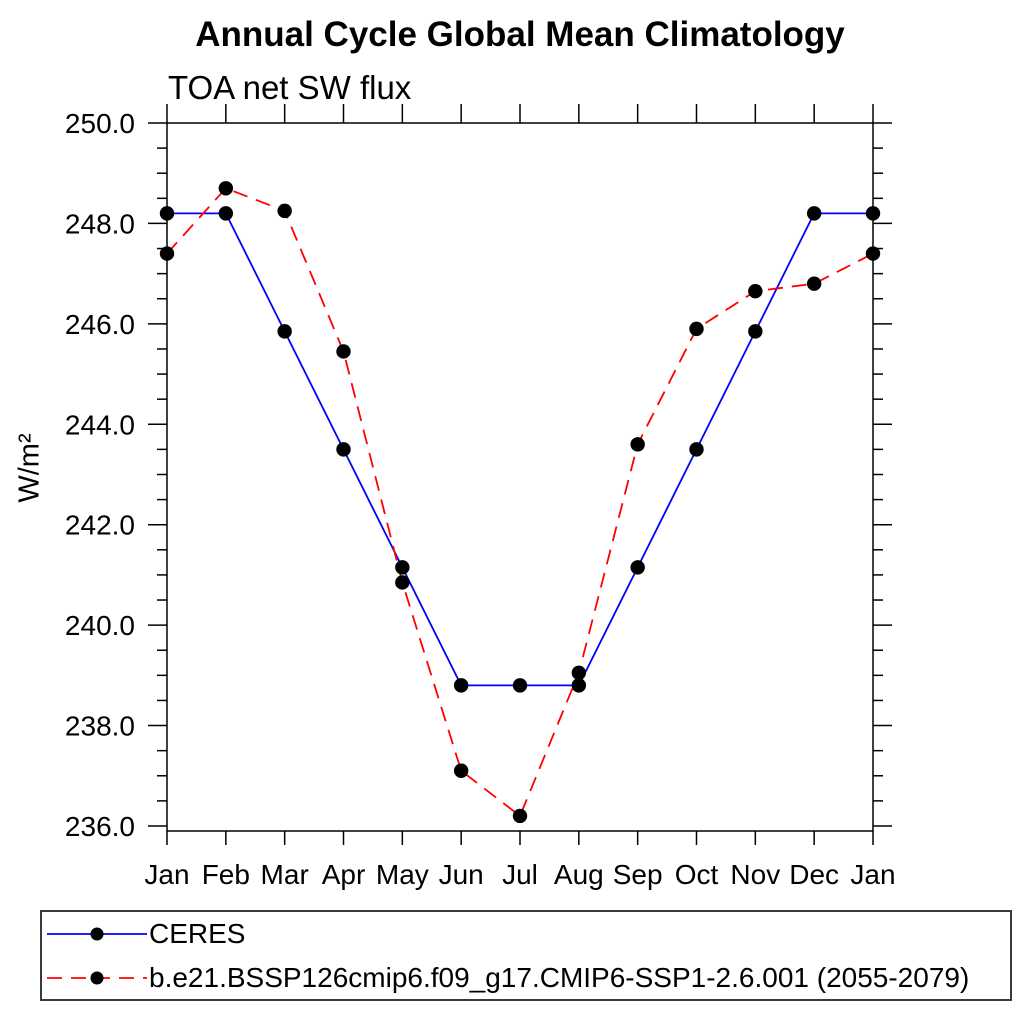  Describe the element at coordinates (697, 874) in the screenshot. I see `x-tick-label: Oct` at that location.